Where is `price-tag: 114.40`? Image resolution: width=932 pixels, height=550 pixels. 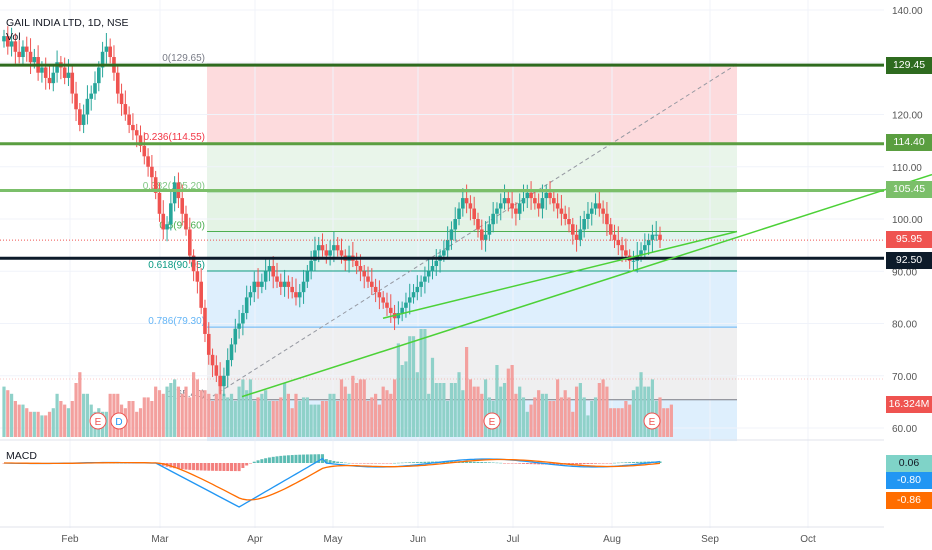 price-tag: 114.40 is located at coordinates (909, 142).